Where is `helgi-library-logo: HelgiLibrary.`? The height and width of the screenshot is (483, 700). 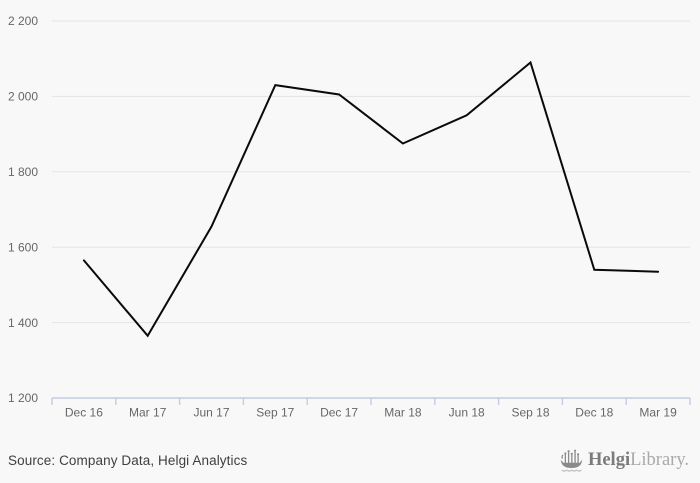
helgi-library-logo: HelgiLibrary. is located at coordinates (624, 460).